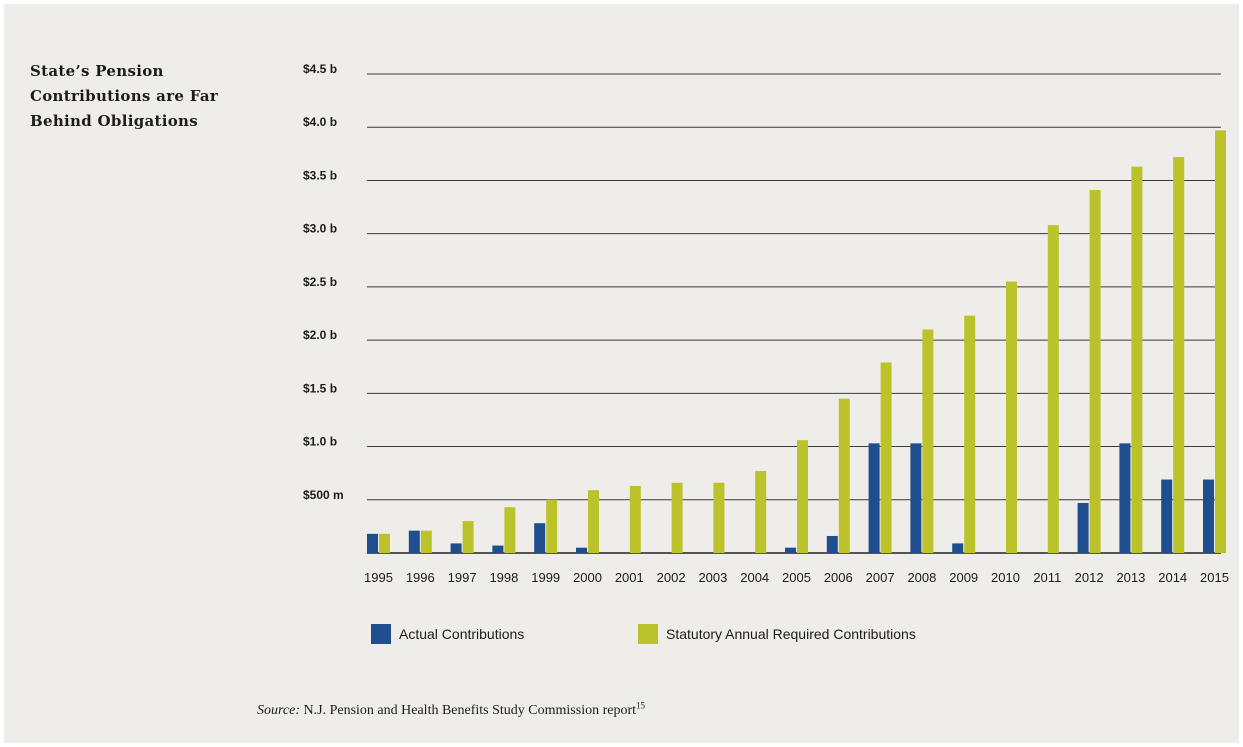 The width and height of the screenshot is (1243, 747). I want to click on bar-required-1999, so click(552, 526).